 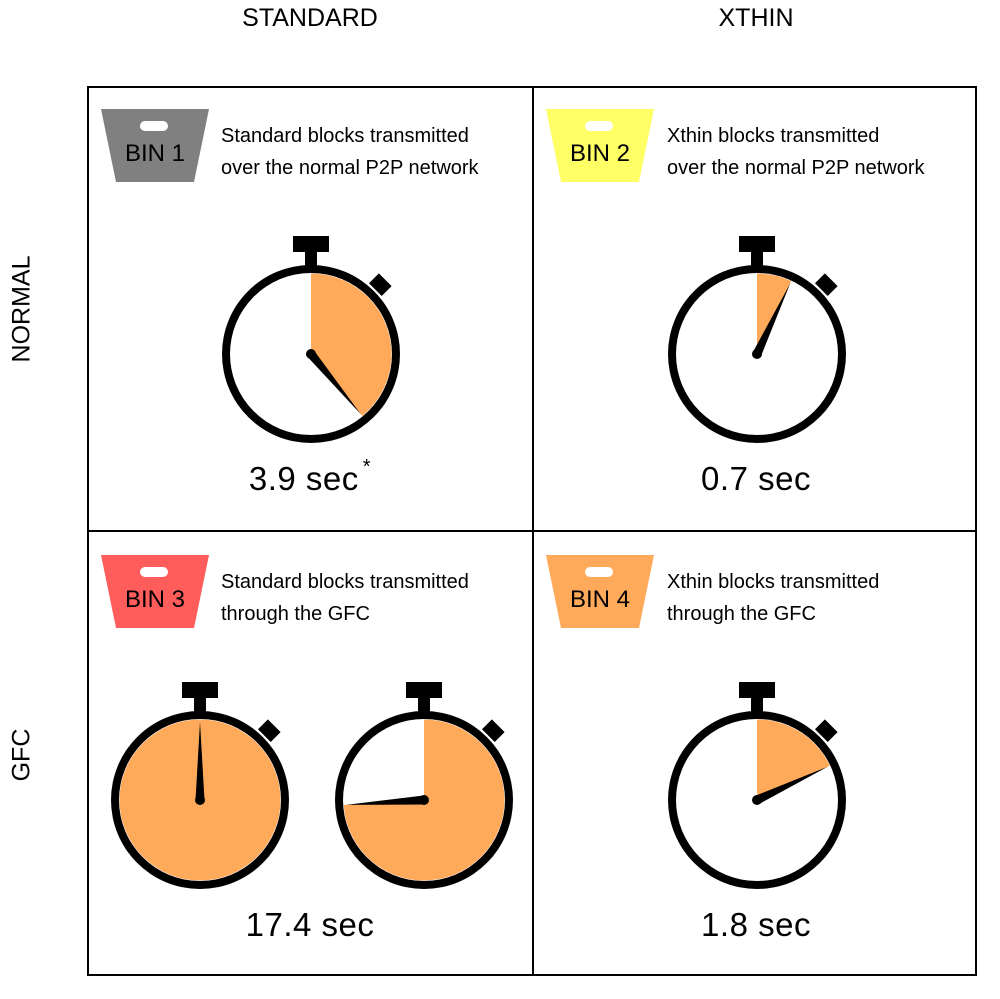 I want to click on cell-1-time: 3.9 sec *, so click(x=310, y=476).